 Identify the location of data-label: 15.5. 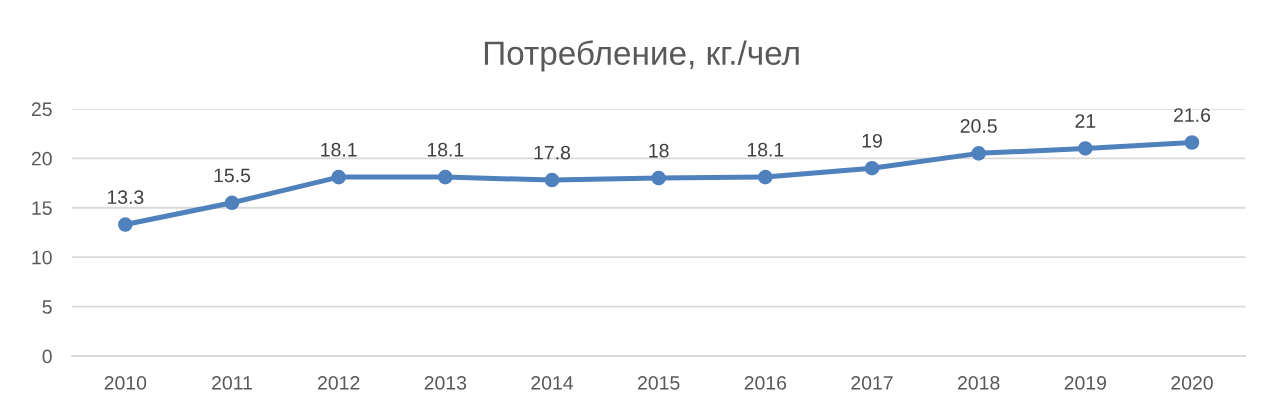
(232, 175).